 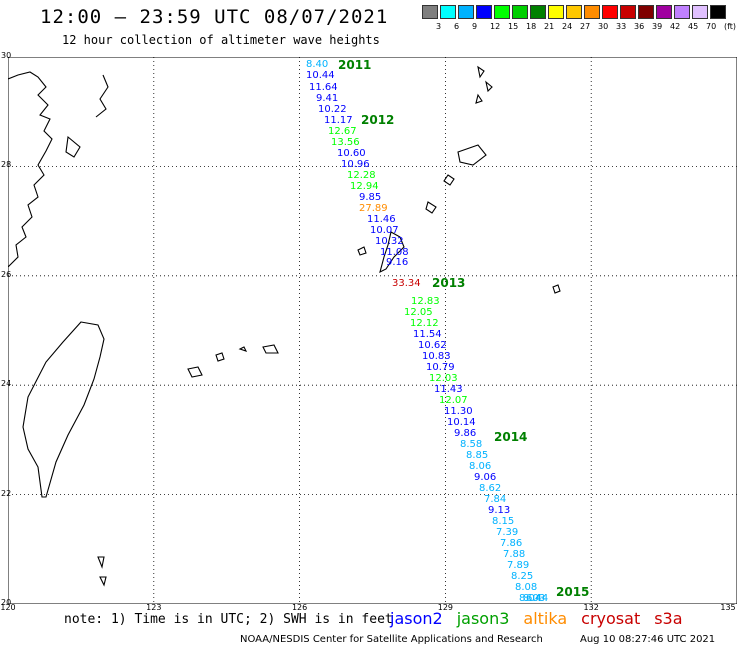 What do you see at coordinates (675, 26) in the screenshot?
I see `legend-label: 42` at bounding box center [675, 26].